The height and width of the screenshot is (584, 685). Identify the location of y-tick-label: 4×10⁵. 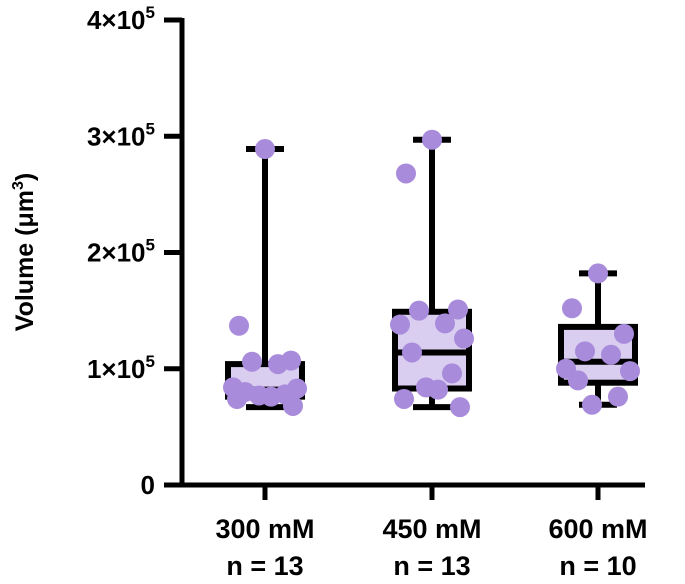
(121, 19).